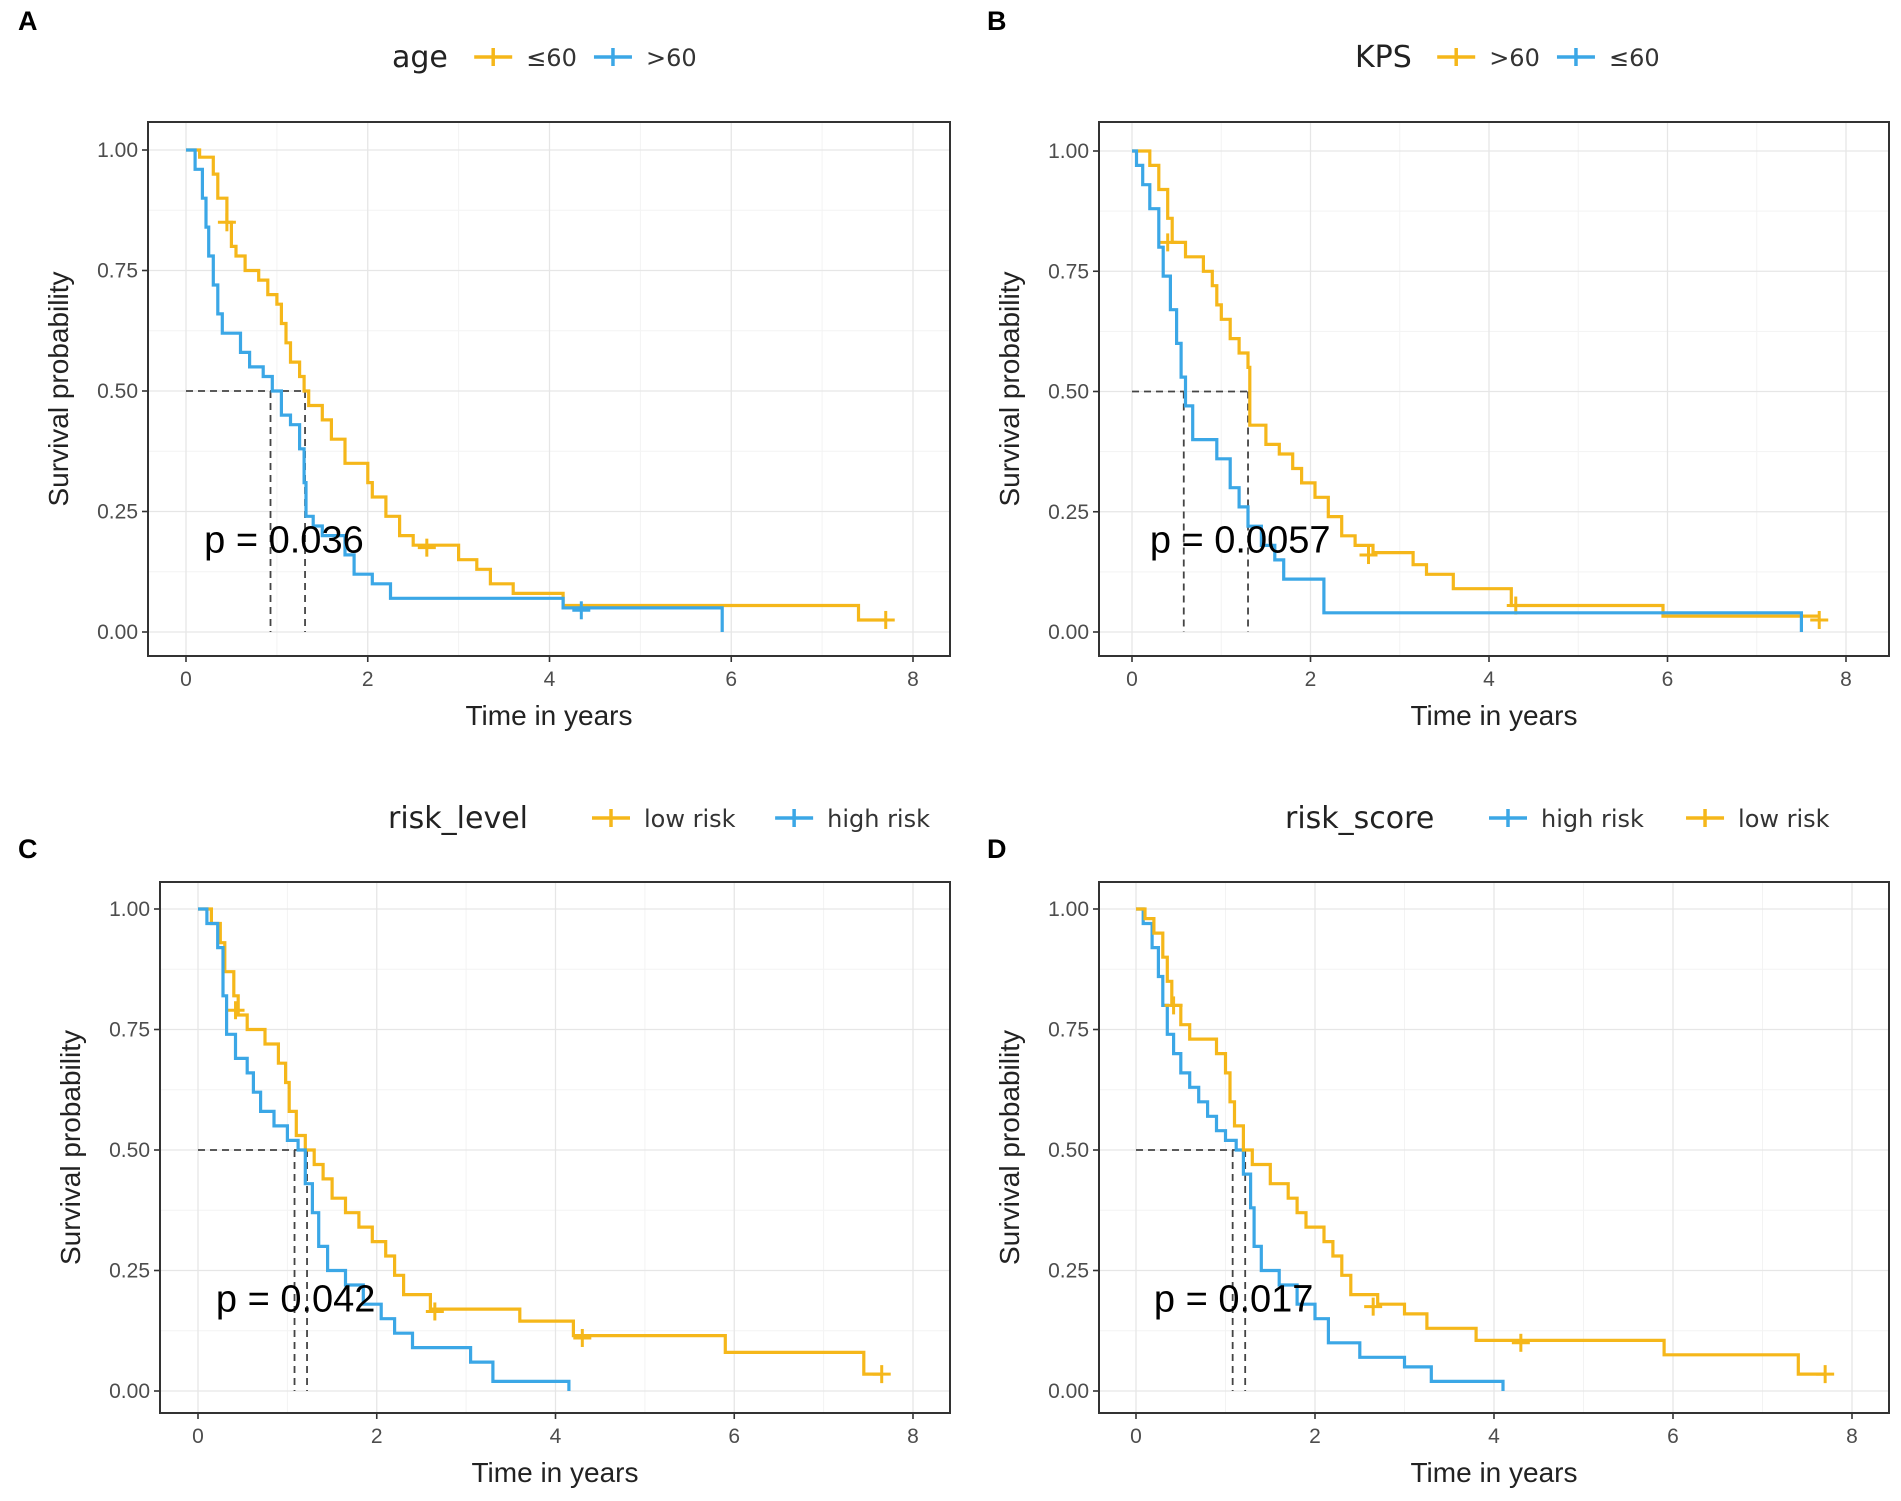 Image resolution: width=1901 pixels, height=1501 pixels. I want to click on median-lines, so click(1191, 1270).